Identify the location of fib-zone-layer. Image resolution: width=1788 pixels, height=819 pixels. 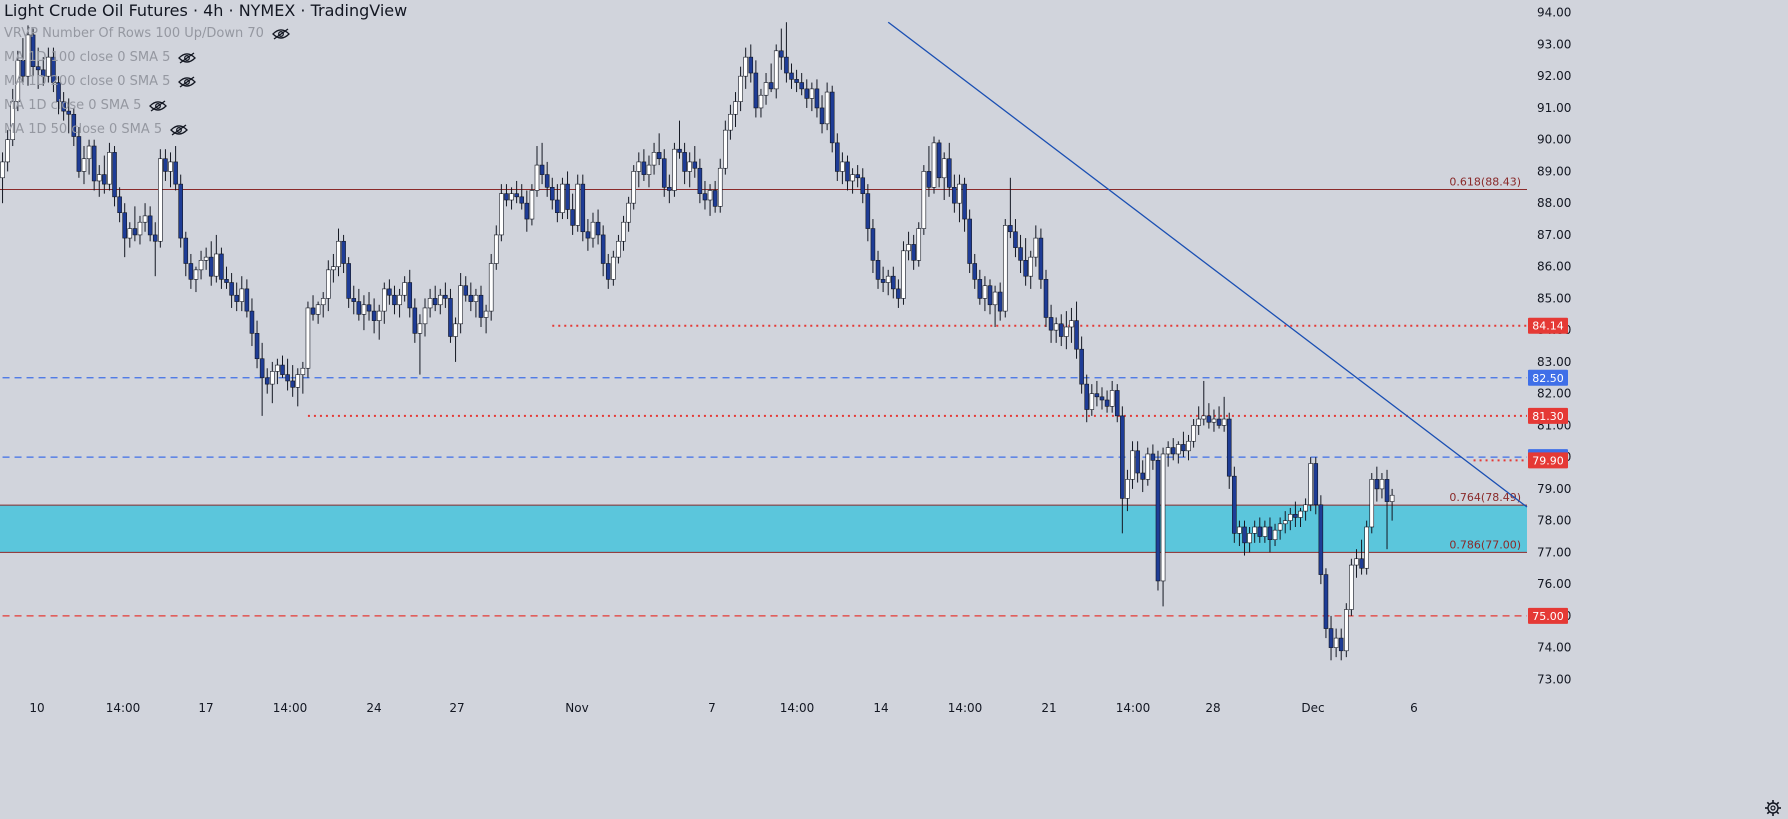
(763, 529).